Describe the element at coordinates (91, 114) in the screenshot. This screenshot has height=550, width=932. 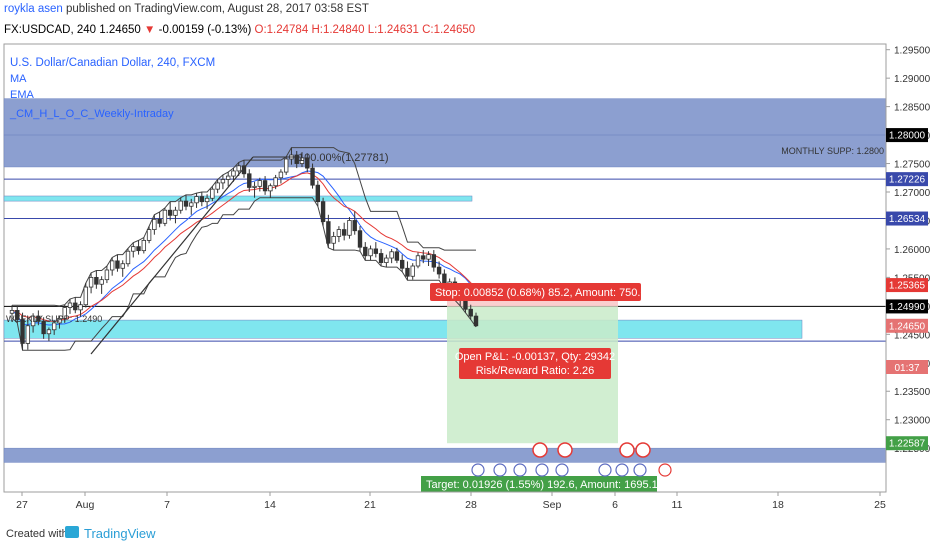
I see `legend-indicator-cm: _CM_H_L_O_C_Weekly-Intraday` at that location.